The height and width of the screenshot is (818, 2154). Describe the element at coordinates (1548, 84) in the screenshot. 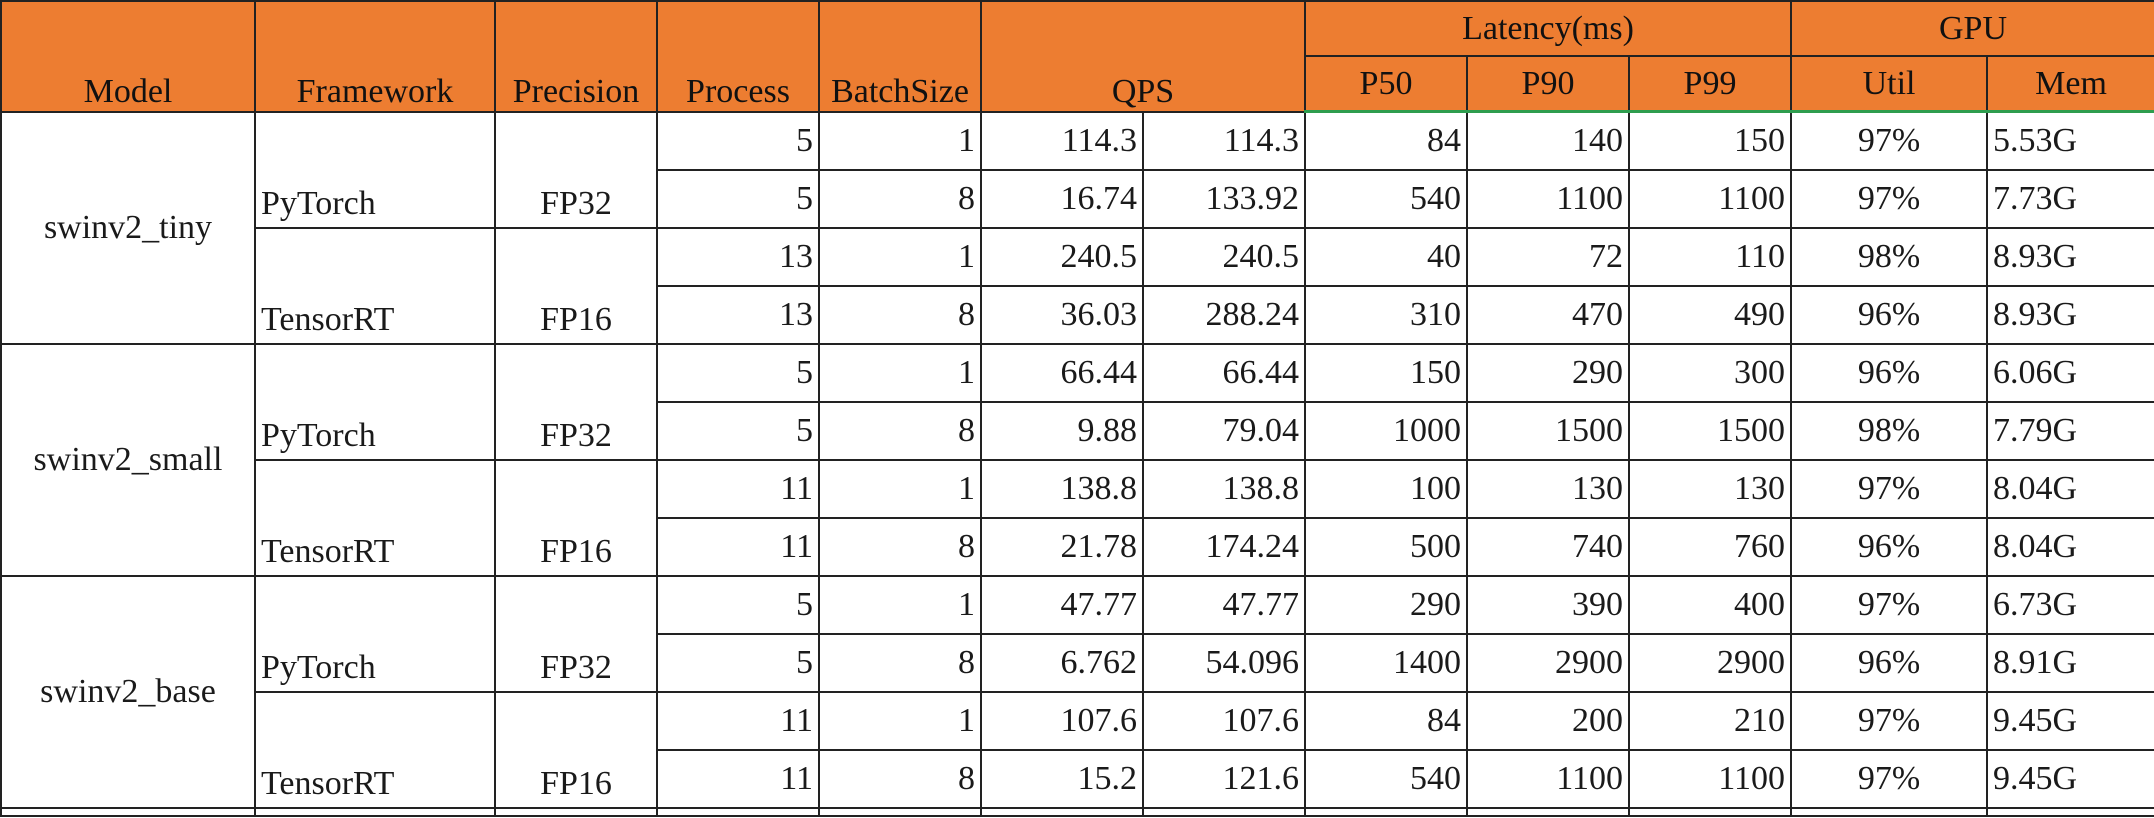

I see `header-p90: P90` at that location.